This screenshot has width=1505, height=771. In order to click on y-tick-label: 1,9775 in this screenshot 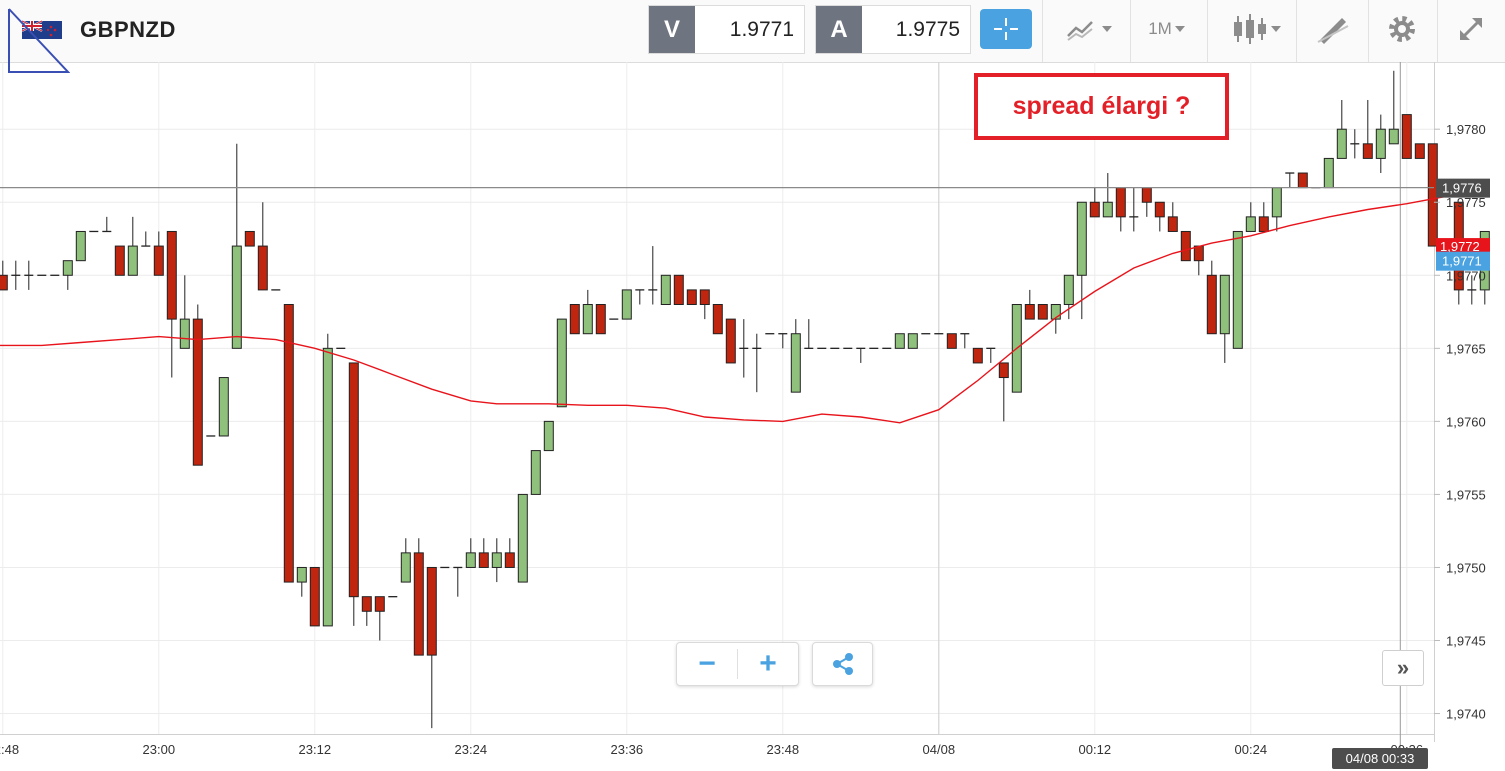, I will do `click(1466, 202)`.